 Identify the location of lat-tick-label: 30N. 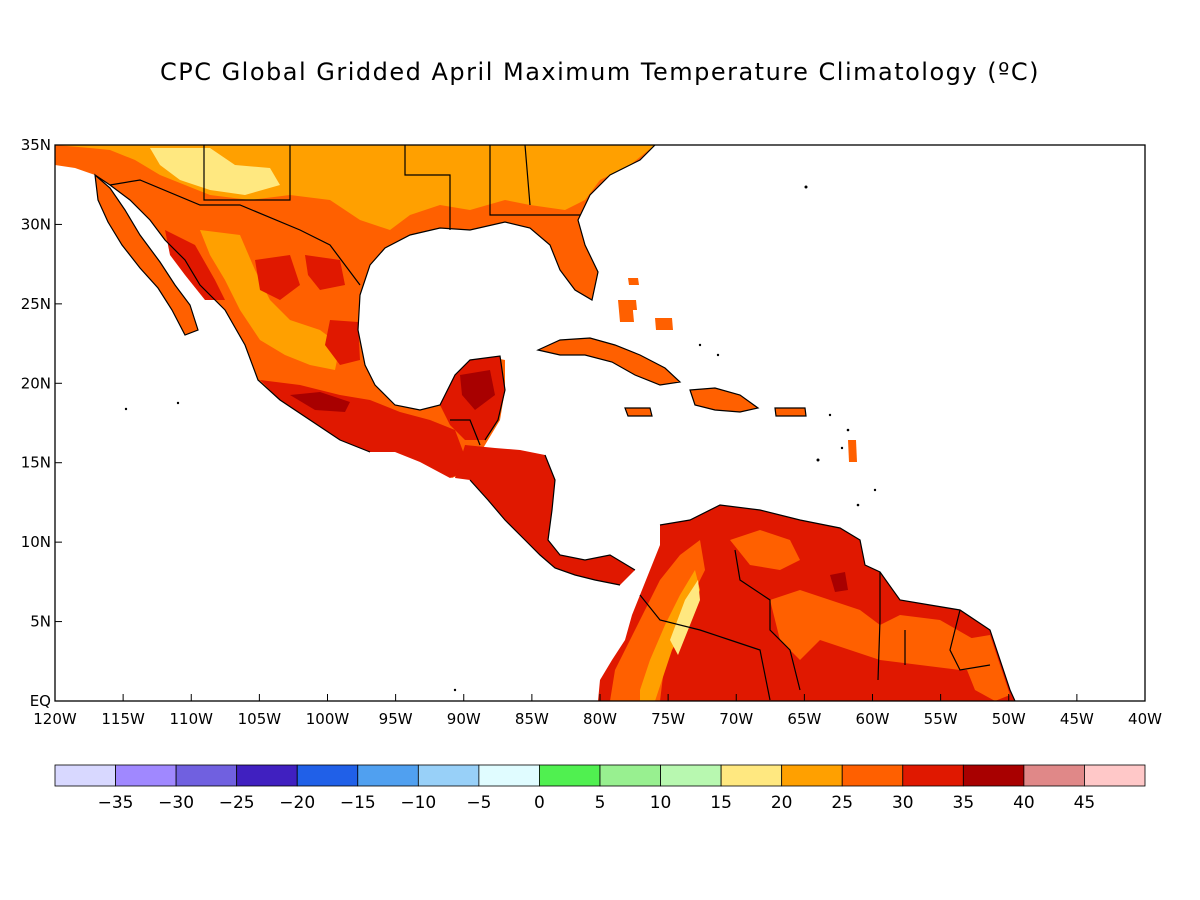
(36, 224).